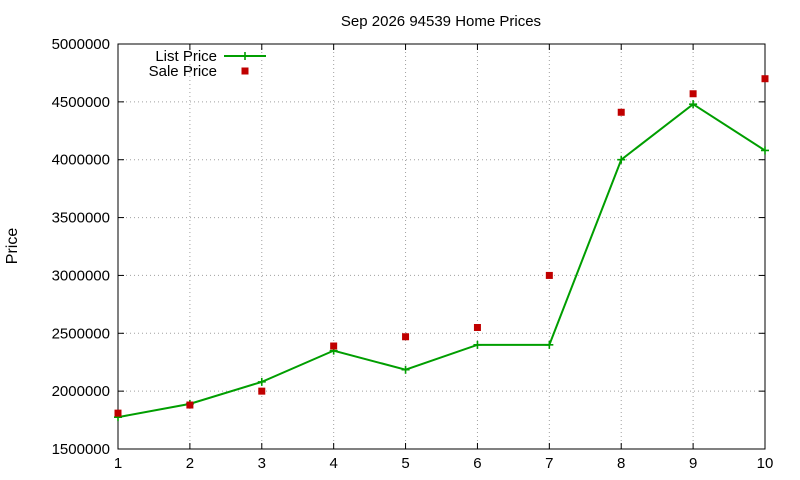  Describe the element at coordinates (81, 275) in the screenshot. I see `y-tick-label: 3000000` at that location.